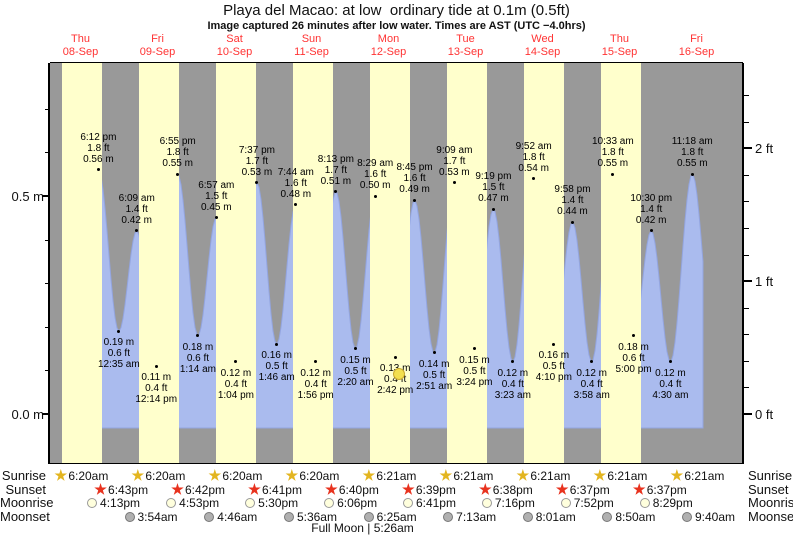 The image size is (793, 537). What do you see at coordinates (198, 358) in the screenshot?
I see `tide-label-line: 0.6 ft` at bounding box center [198, 358].